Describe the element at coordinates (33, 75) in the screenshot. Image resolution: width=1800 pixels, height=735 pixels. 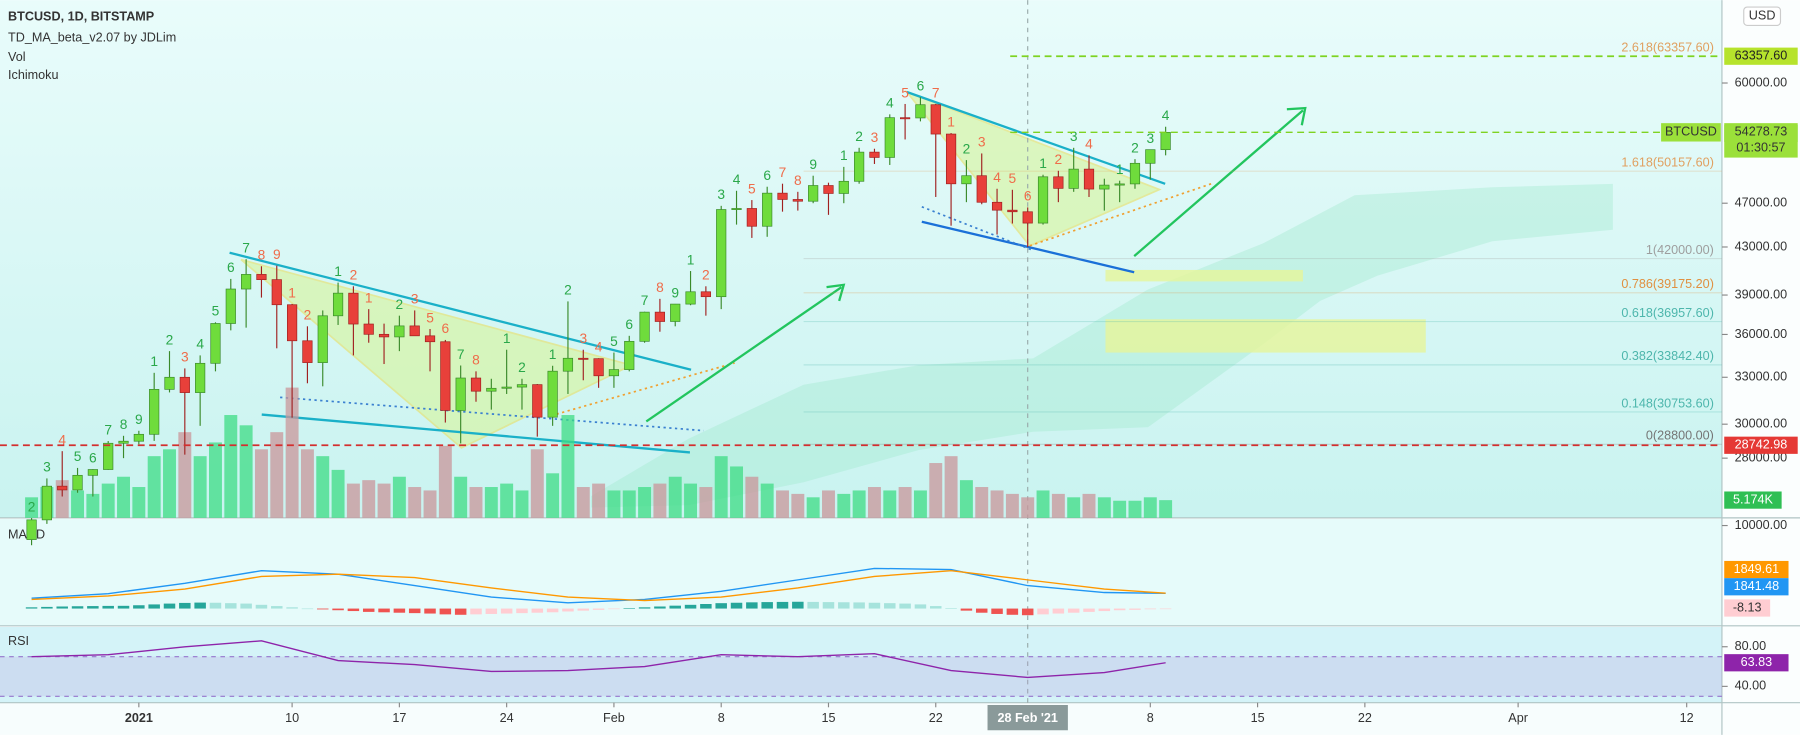
I see `indicator-name: Ichimoku` at that location.